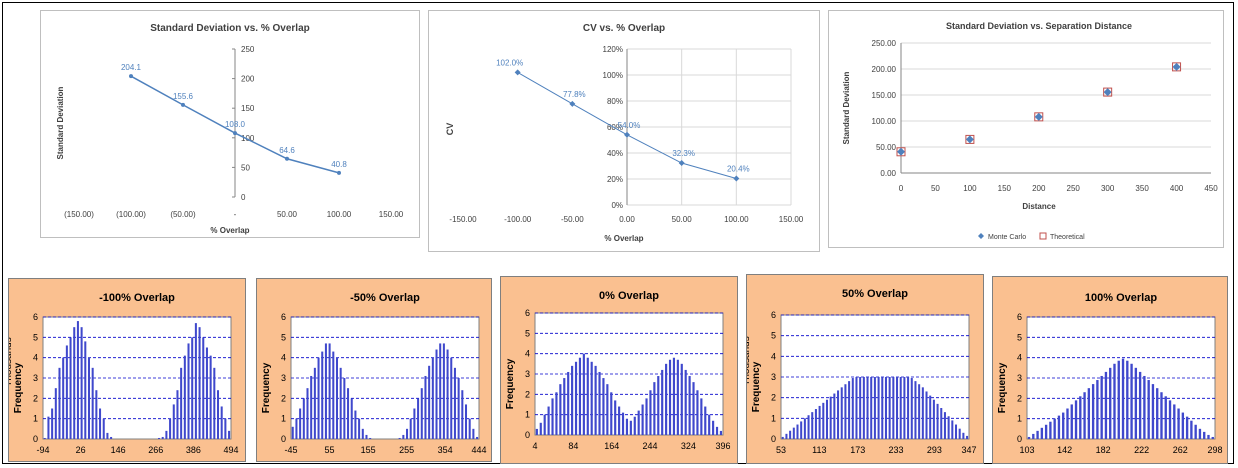 The height and width of the screenshot is (468, 1238). I want to click on data-label: 20.4%, so click(738, 168).